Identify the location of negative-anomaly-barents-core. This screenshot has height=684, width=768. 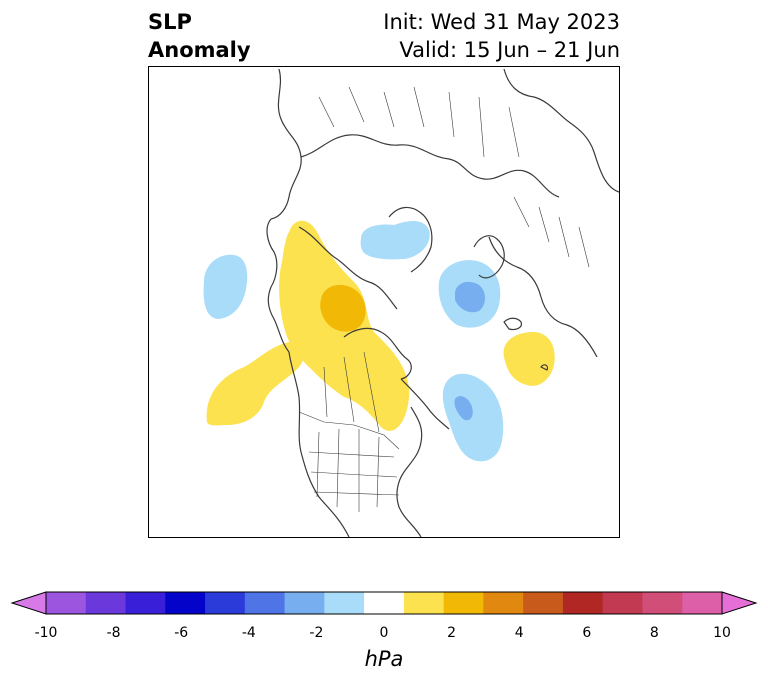
(470, 297).